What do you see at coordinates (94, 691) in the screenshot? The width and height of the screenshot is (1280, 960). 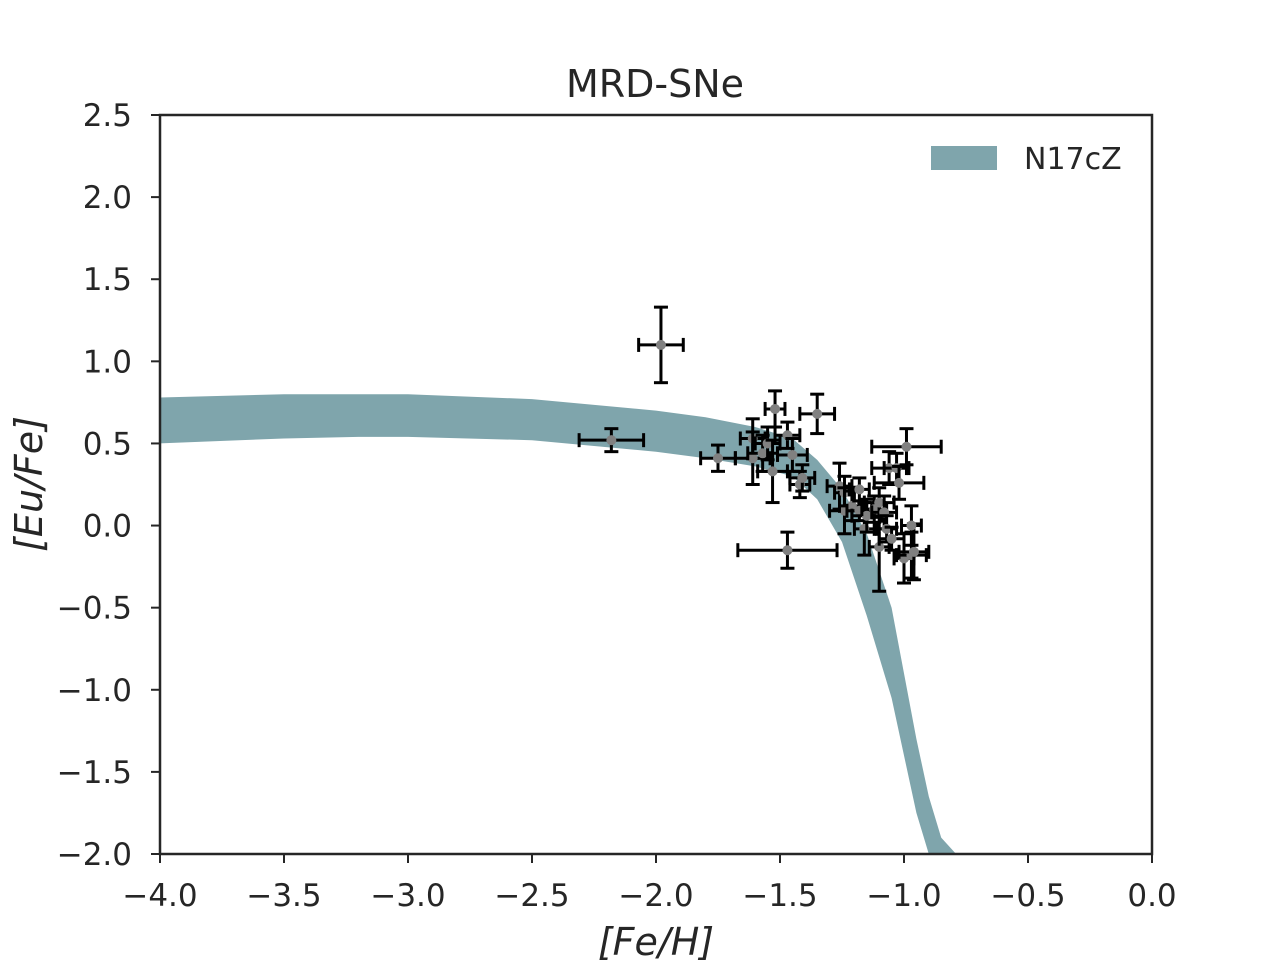 I see `y-tick-label: −1.0` at bounding box center [94, 691].